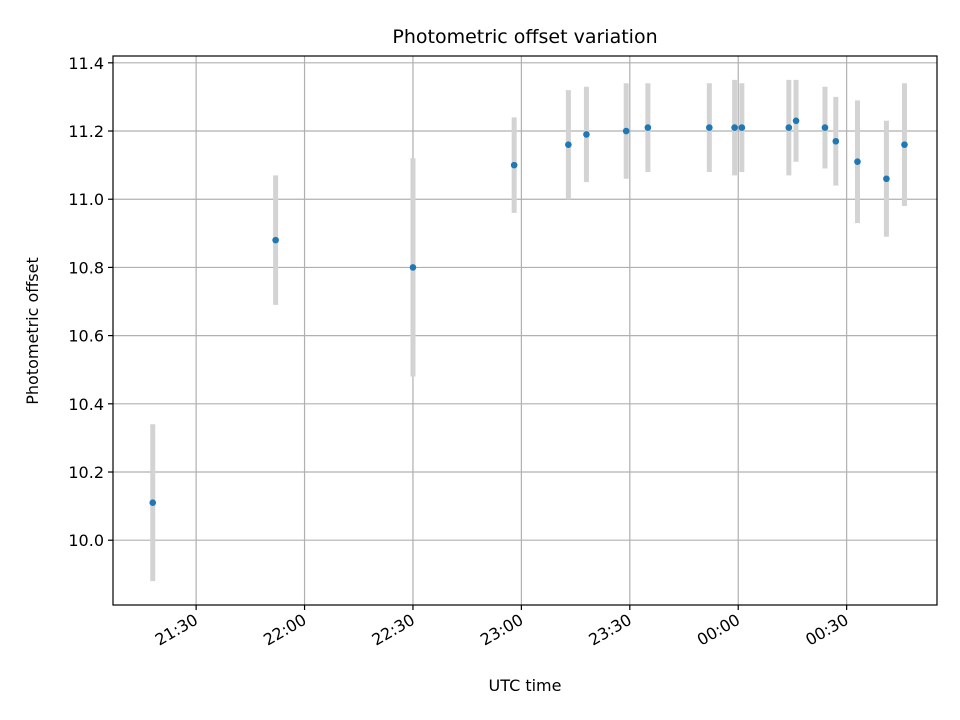 This screenshot has width=960, height=720. I want to click on y-axis-title: Photometric offset, so click(32, 331).